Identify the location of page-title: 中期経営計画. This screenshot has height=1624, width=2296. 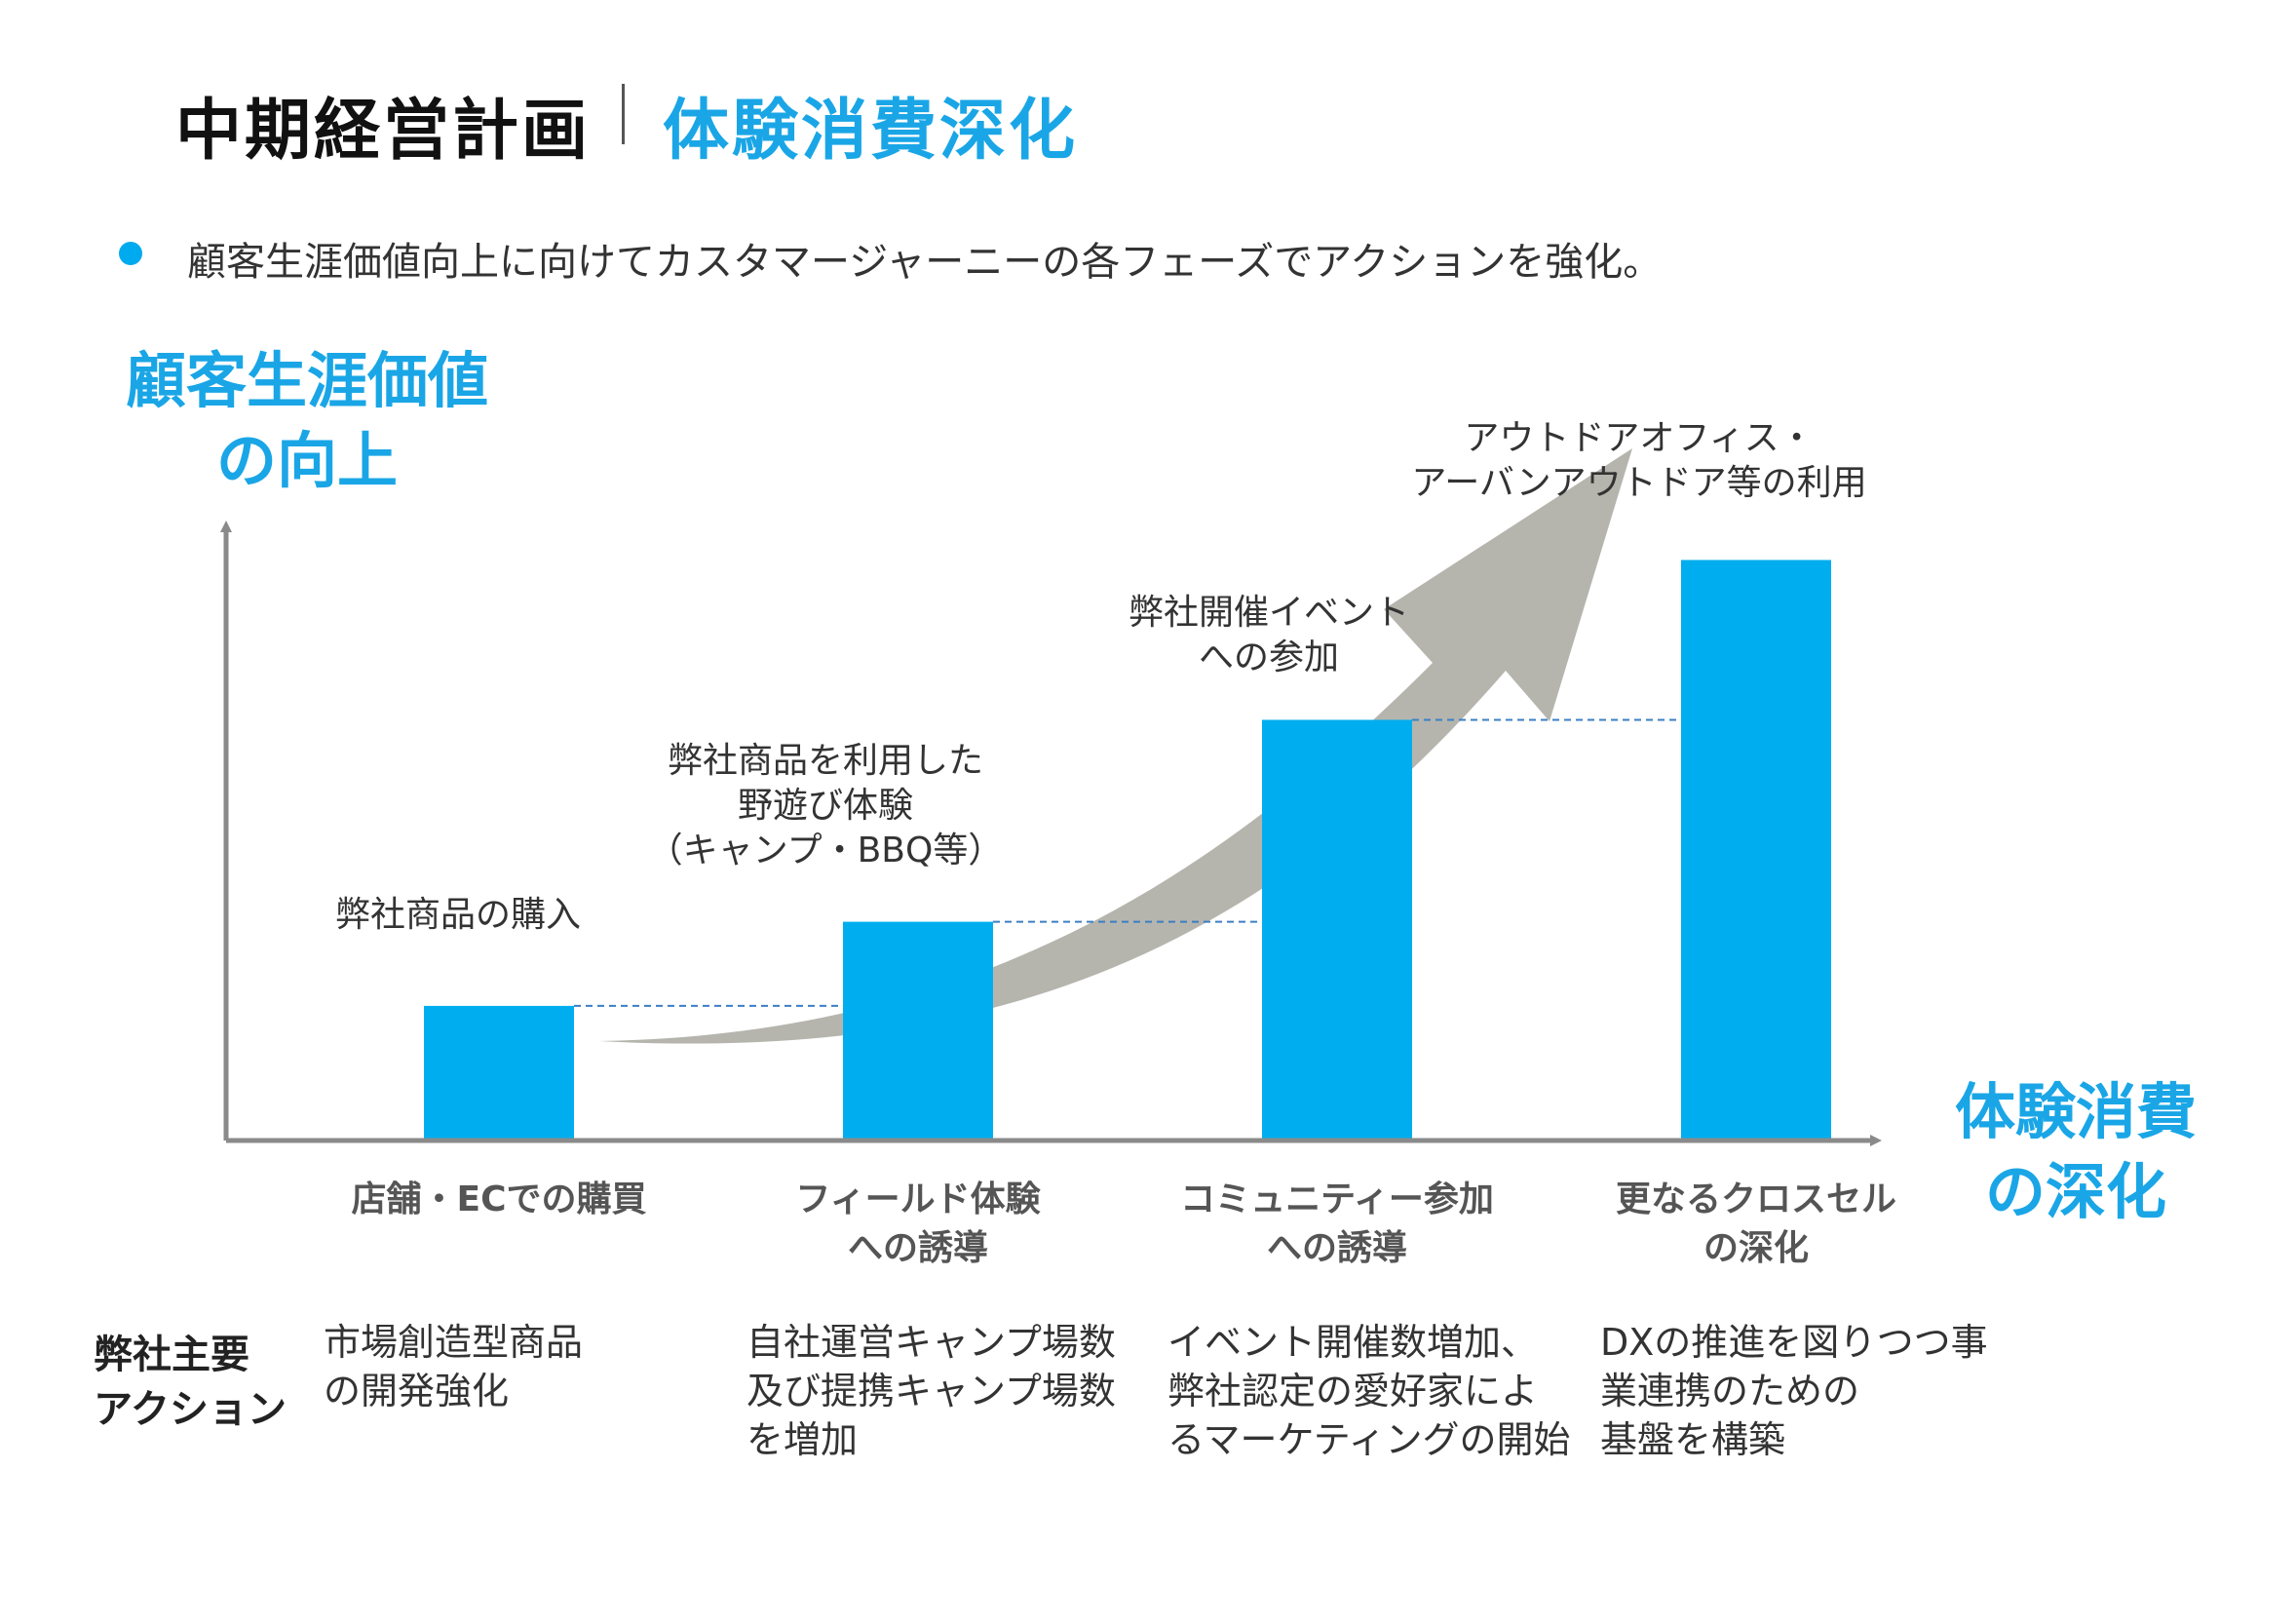
(383, 131).